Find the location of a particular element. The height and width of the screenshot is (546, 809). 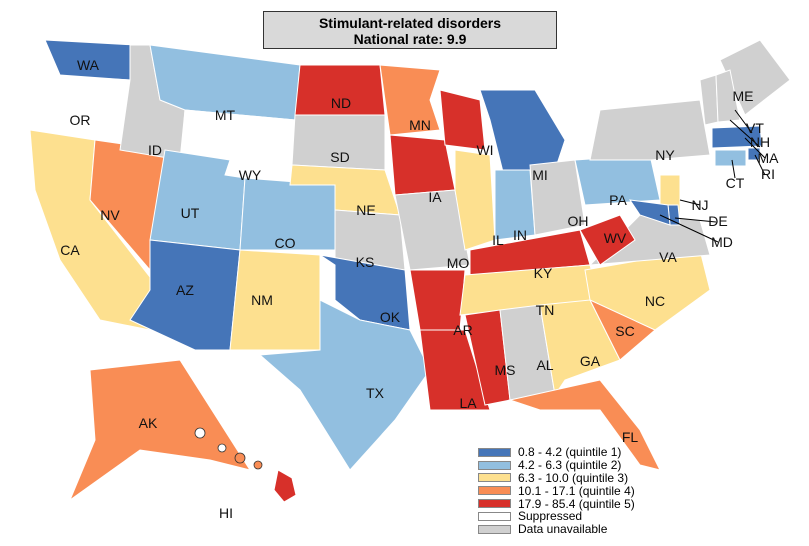

state-label-co: CO is located at coordinates (285, 243).